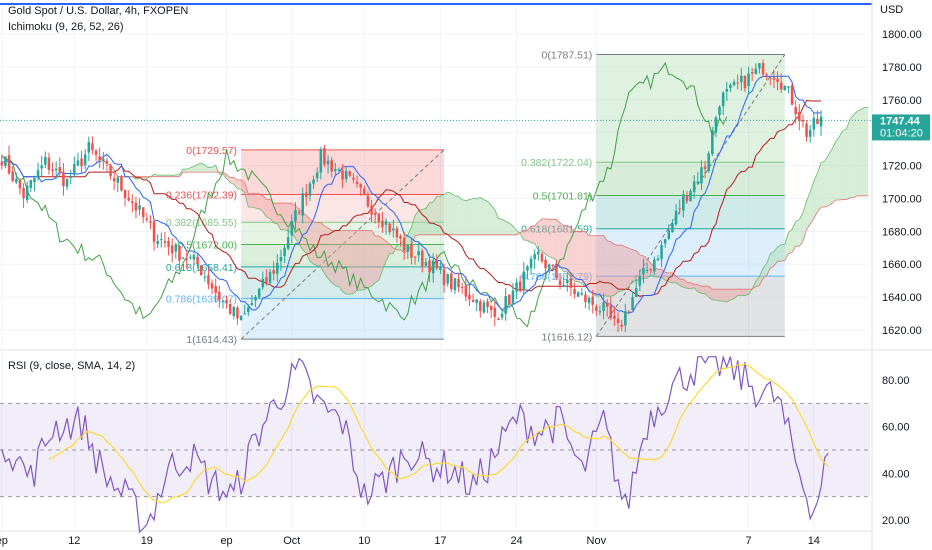 The width and height of the screenshot is (932, 550). I want to click on fib-zone, so click(343, 319).